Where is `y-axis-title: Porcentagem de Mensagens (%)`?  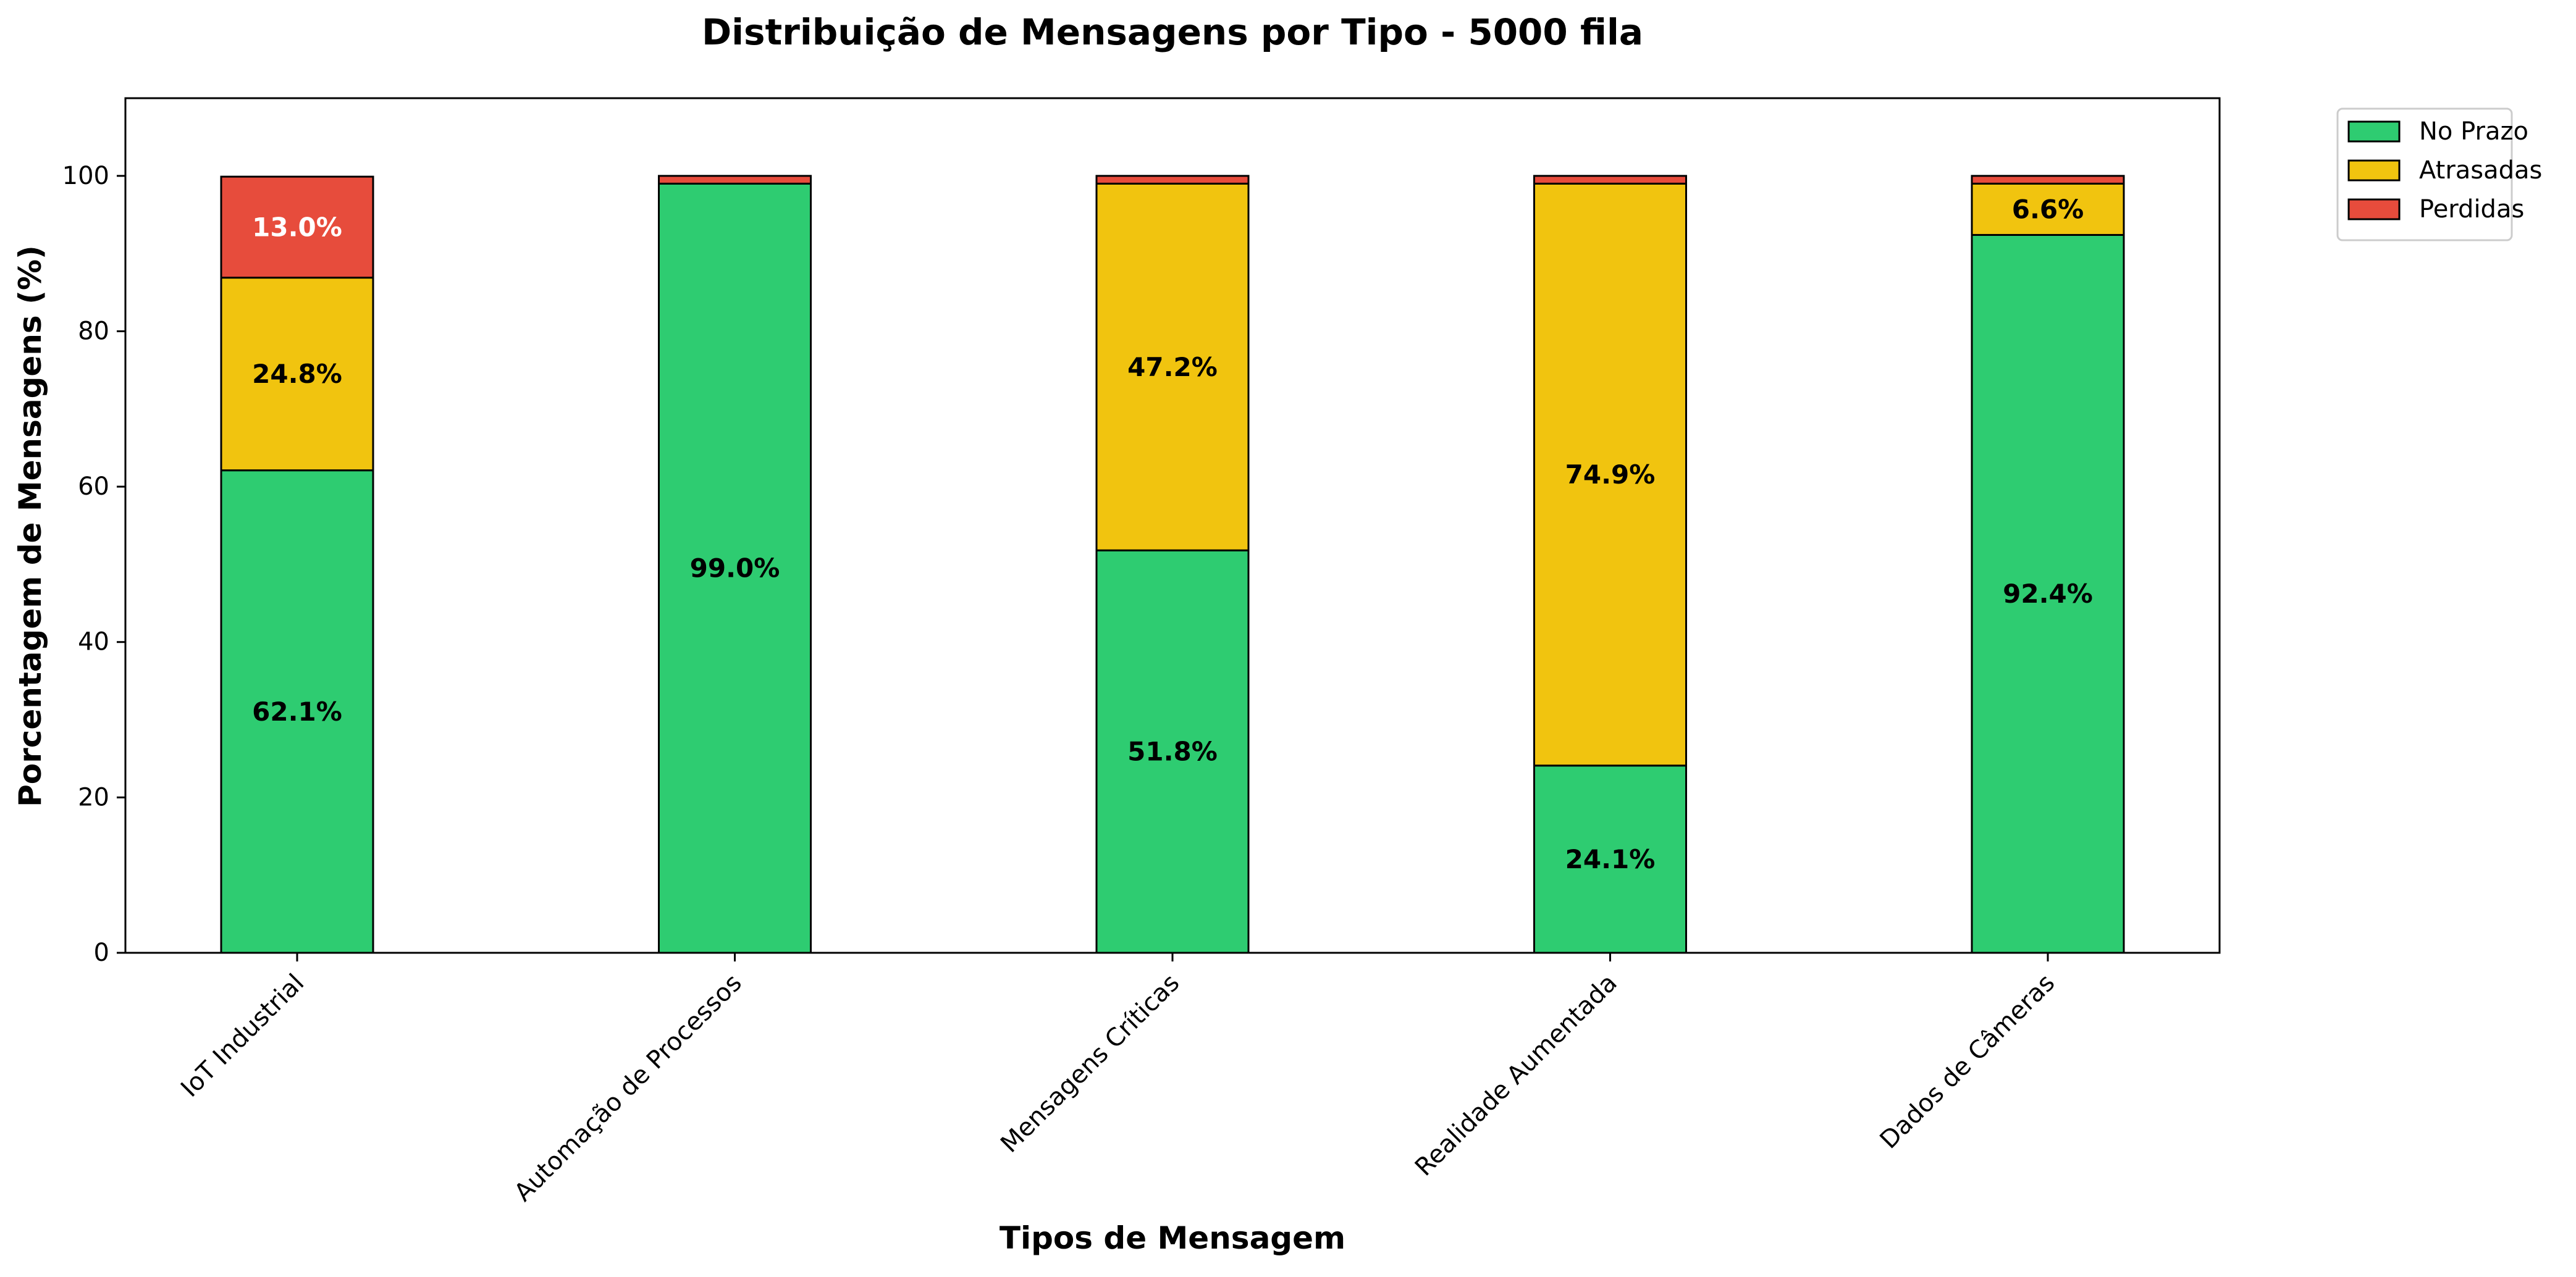 y-axis-title: Porcentagem de Mensagens (%) is located at coordinates (30, 526).